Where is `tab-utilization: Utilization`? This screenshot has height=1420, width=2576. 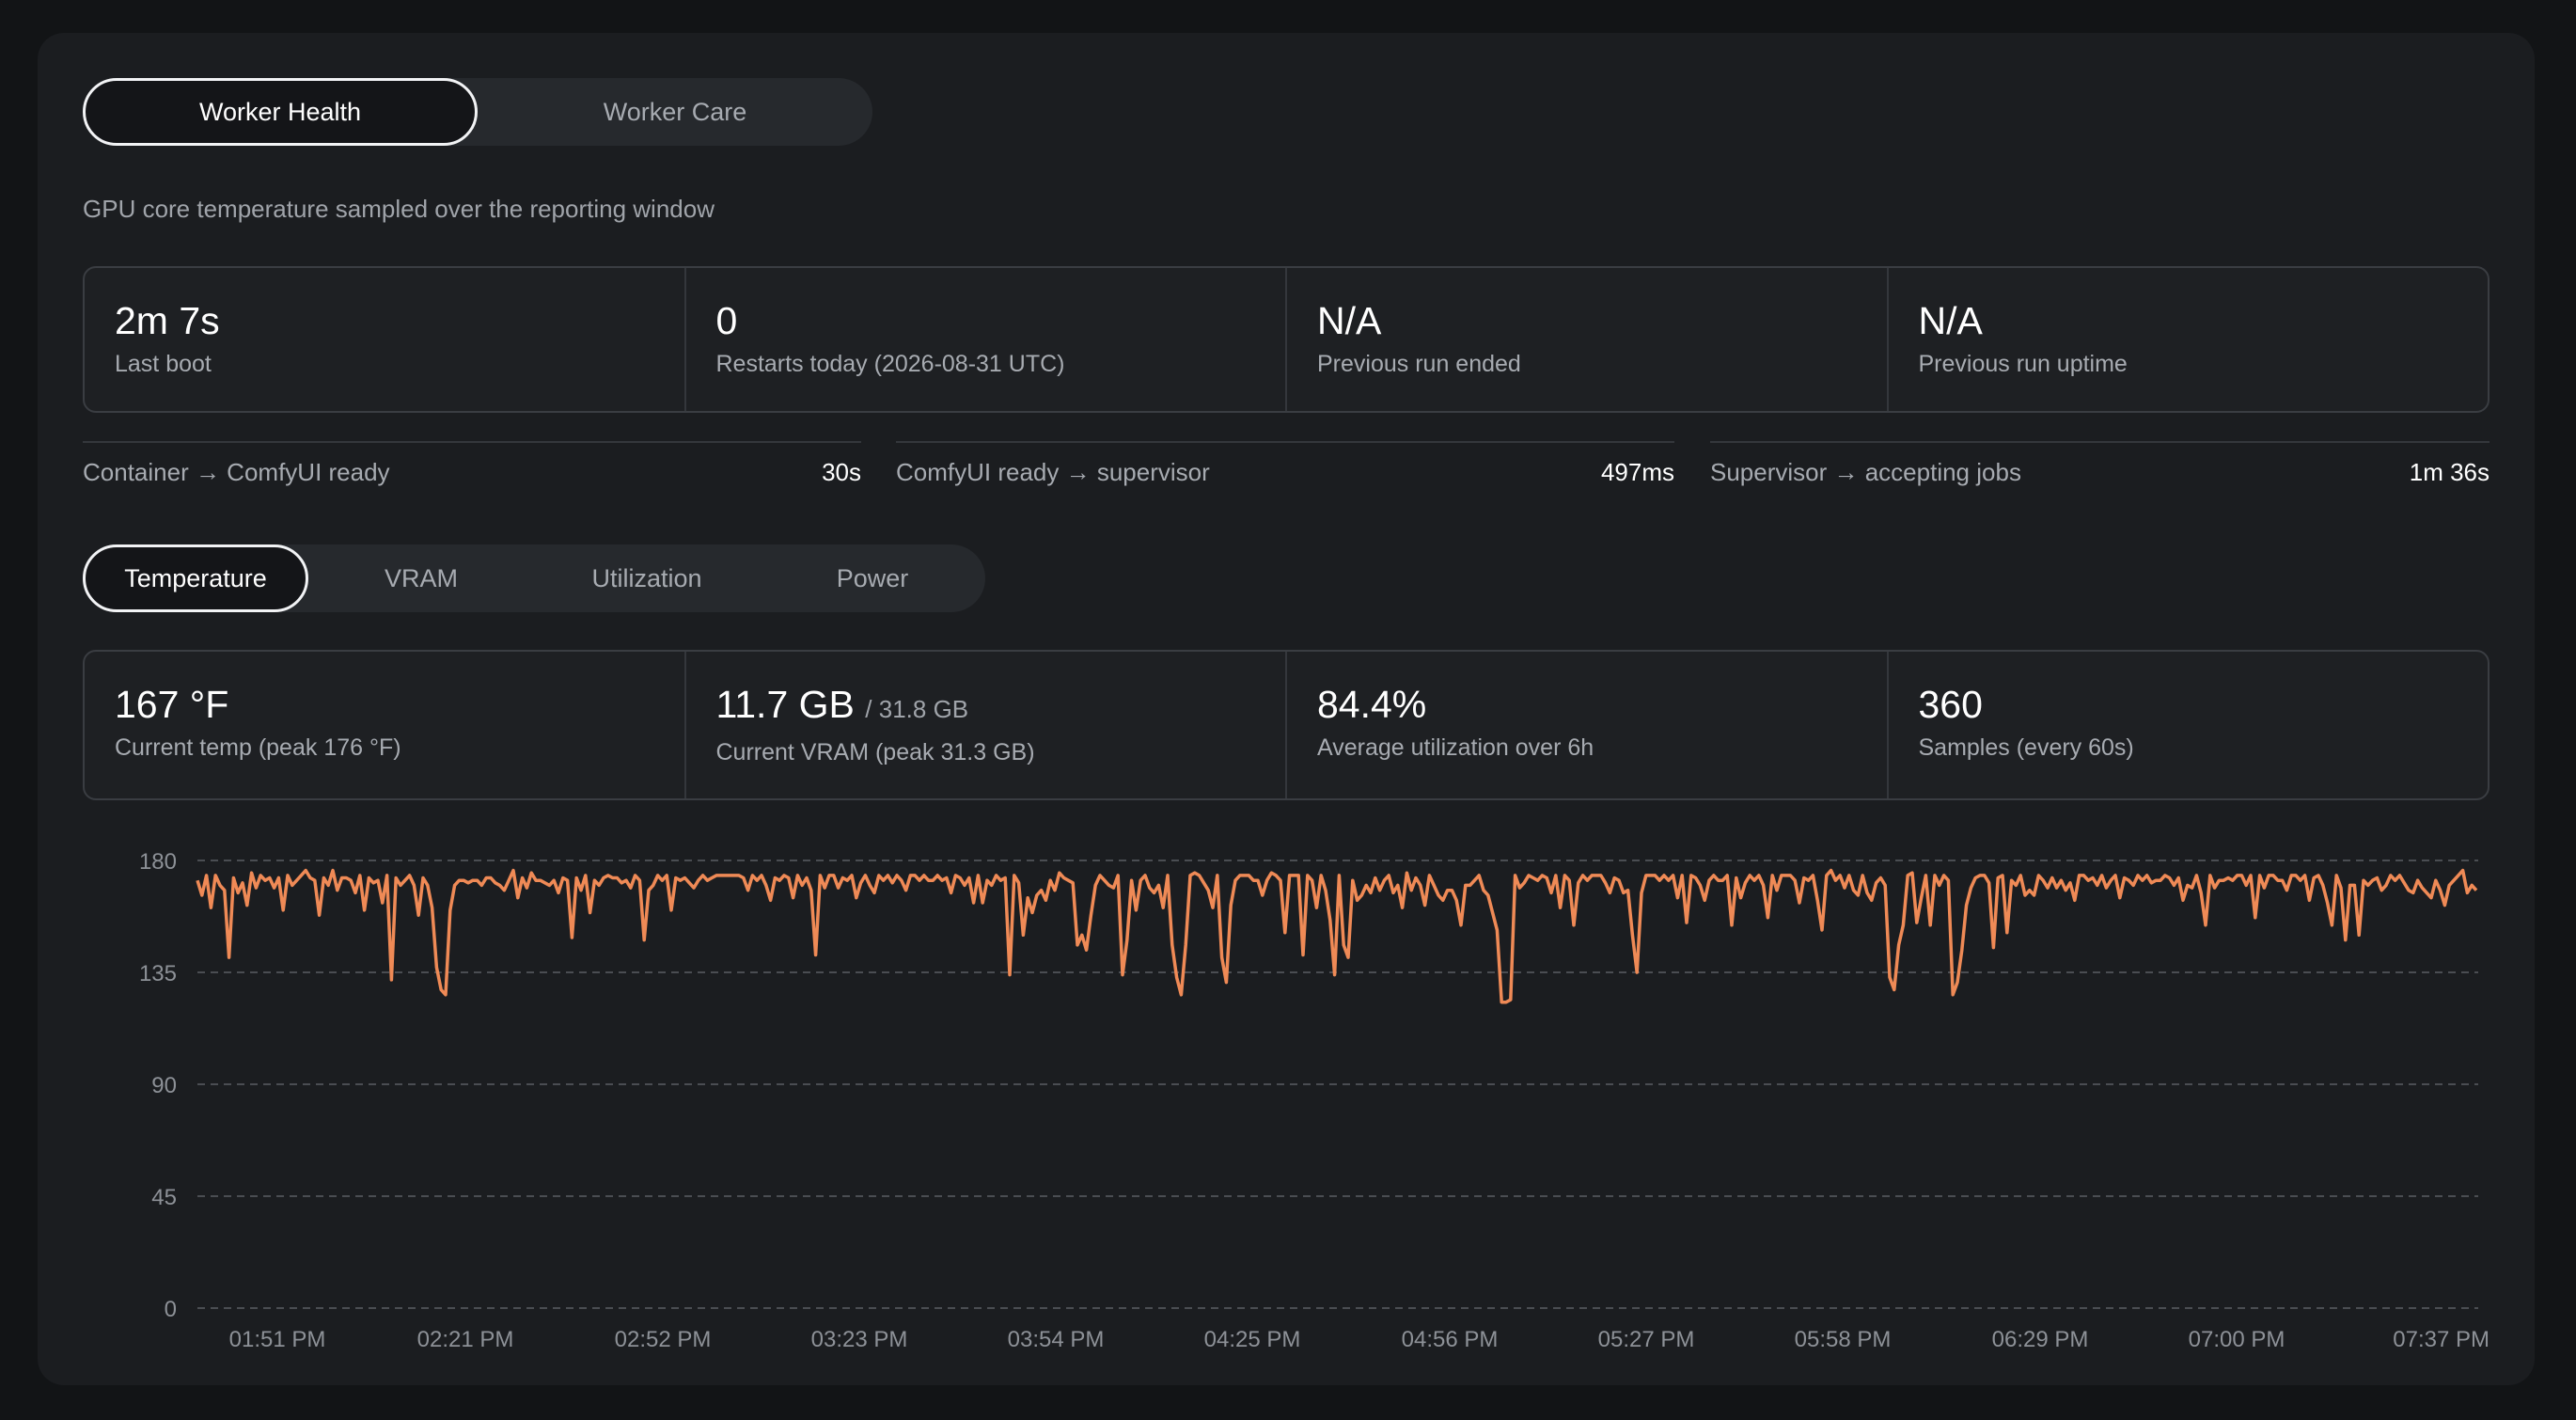
tab-utilization: Utilization is located at coordinates (647, 577).